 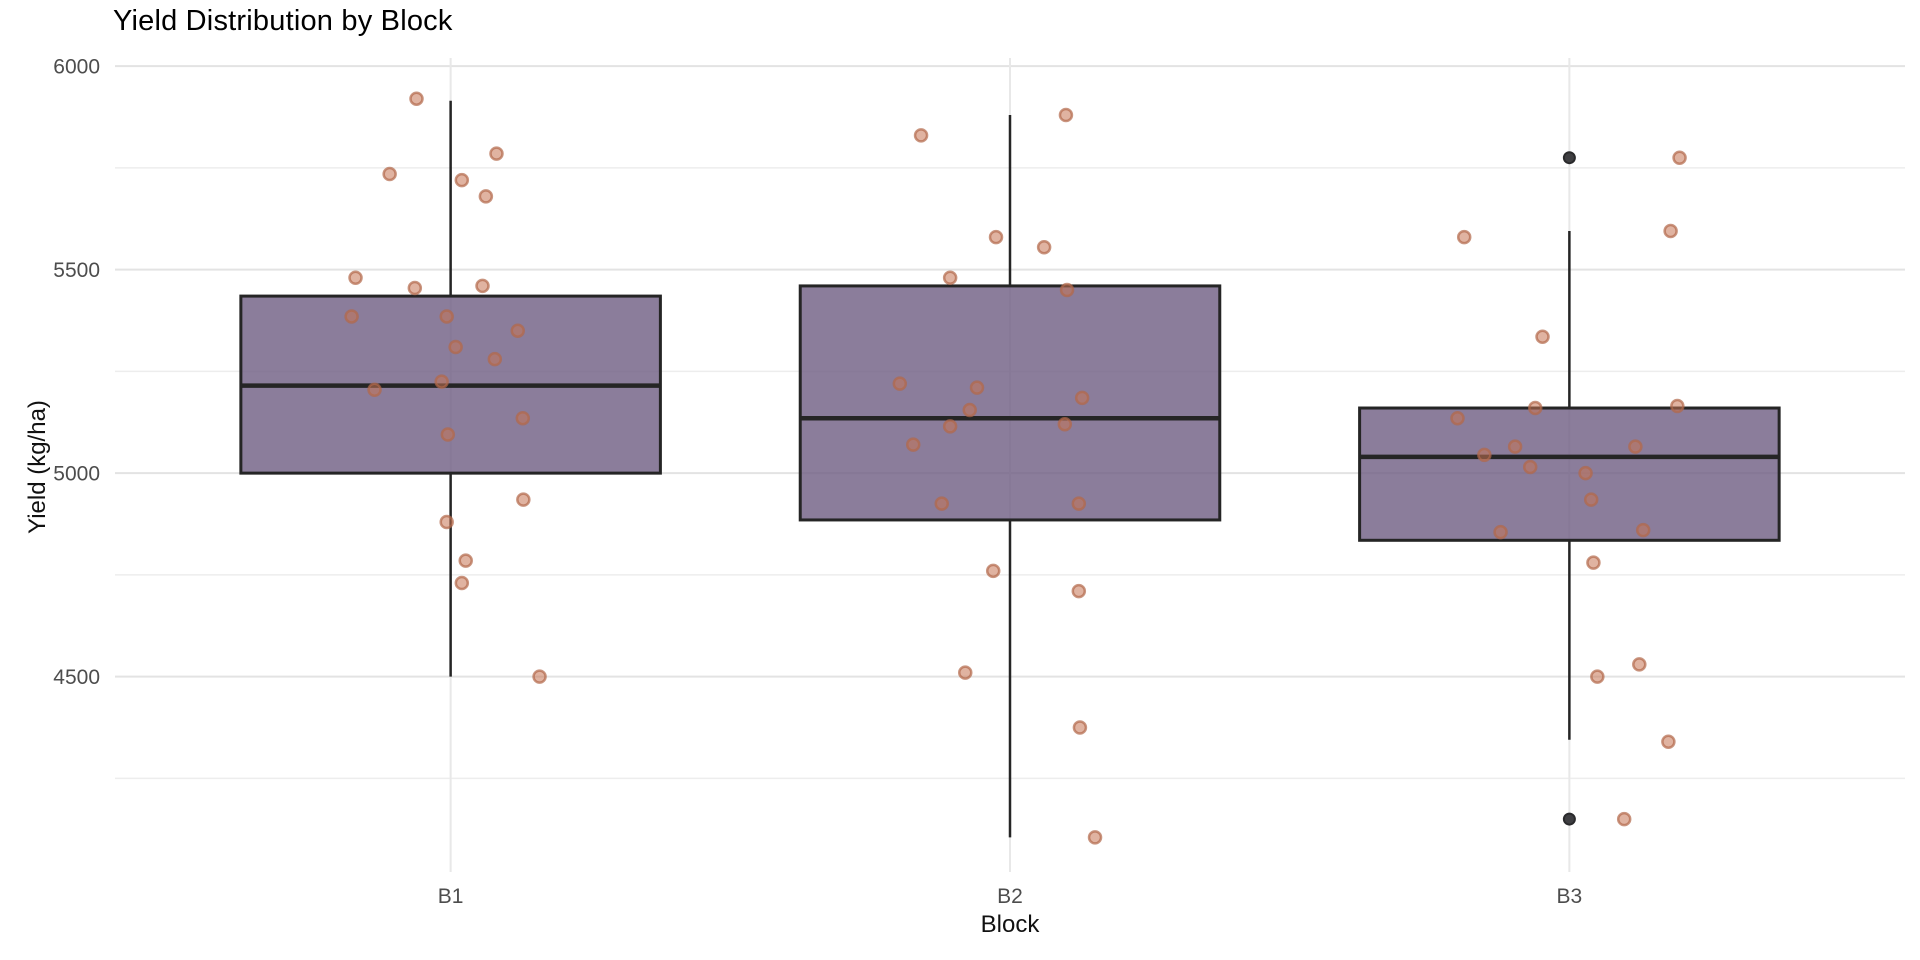 What do you see at coordinates (1010, 924) in the screenshot?
I see `x-axis-title: Block` at bounding box center [1010, 924].